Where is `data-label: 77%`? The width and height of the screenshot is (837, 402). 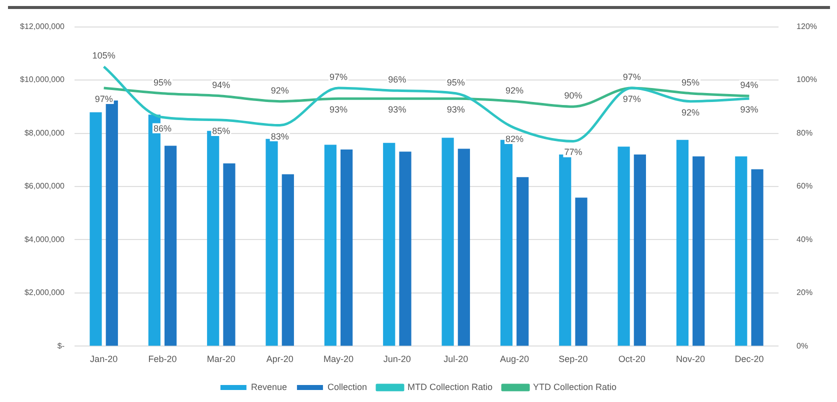 data-label: 77% is located at coordinates (573, 152).